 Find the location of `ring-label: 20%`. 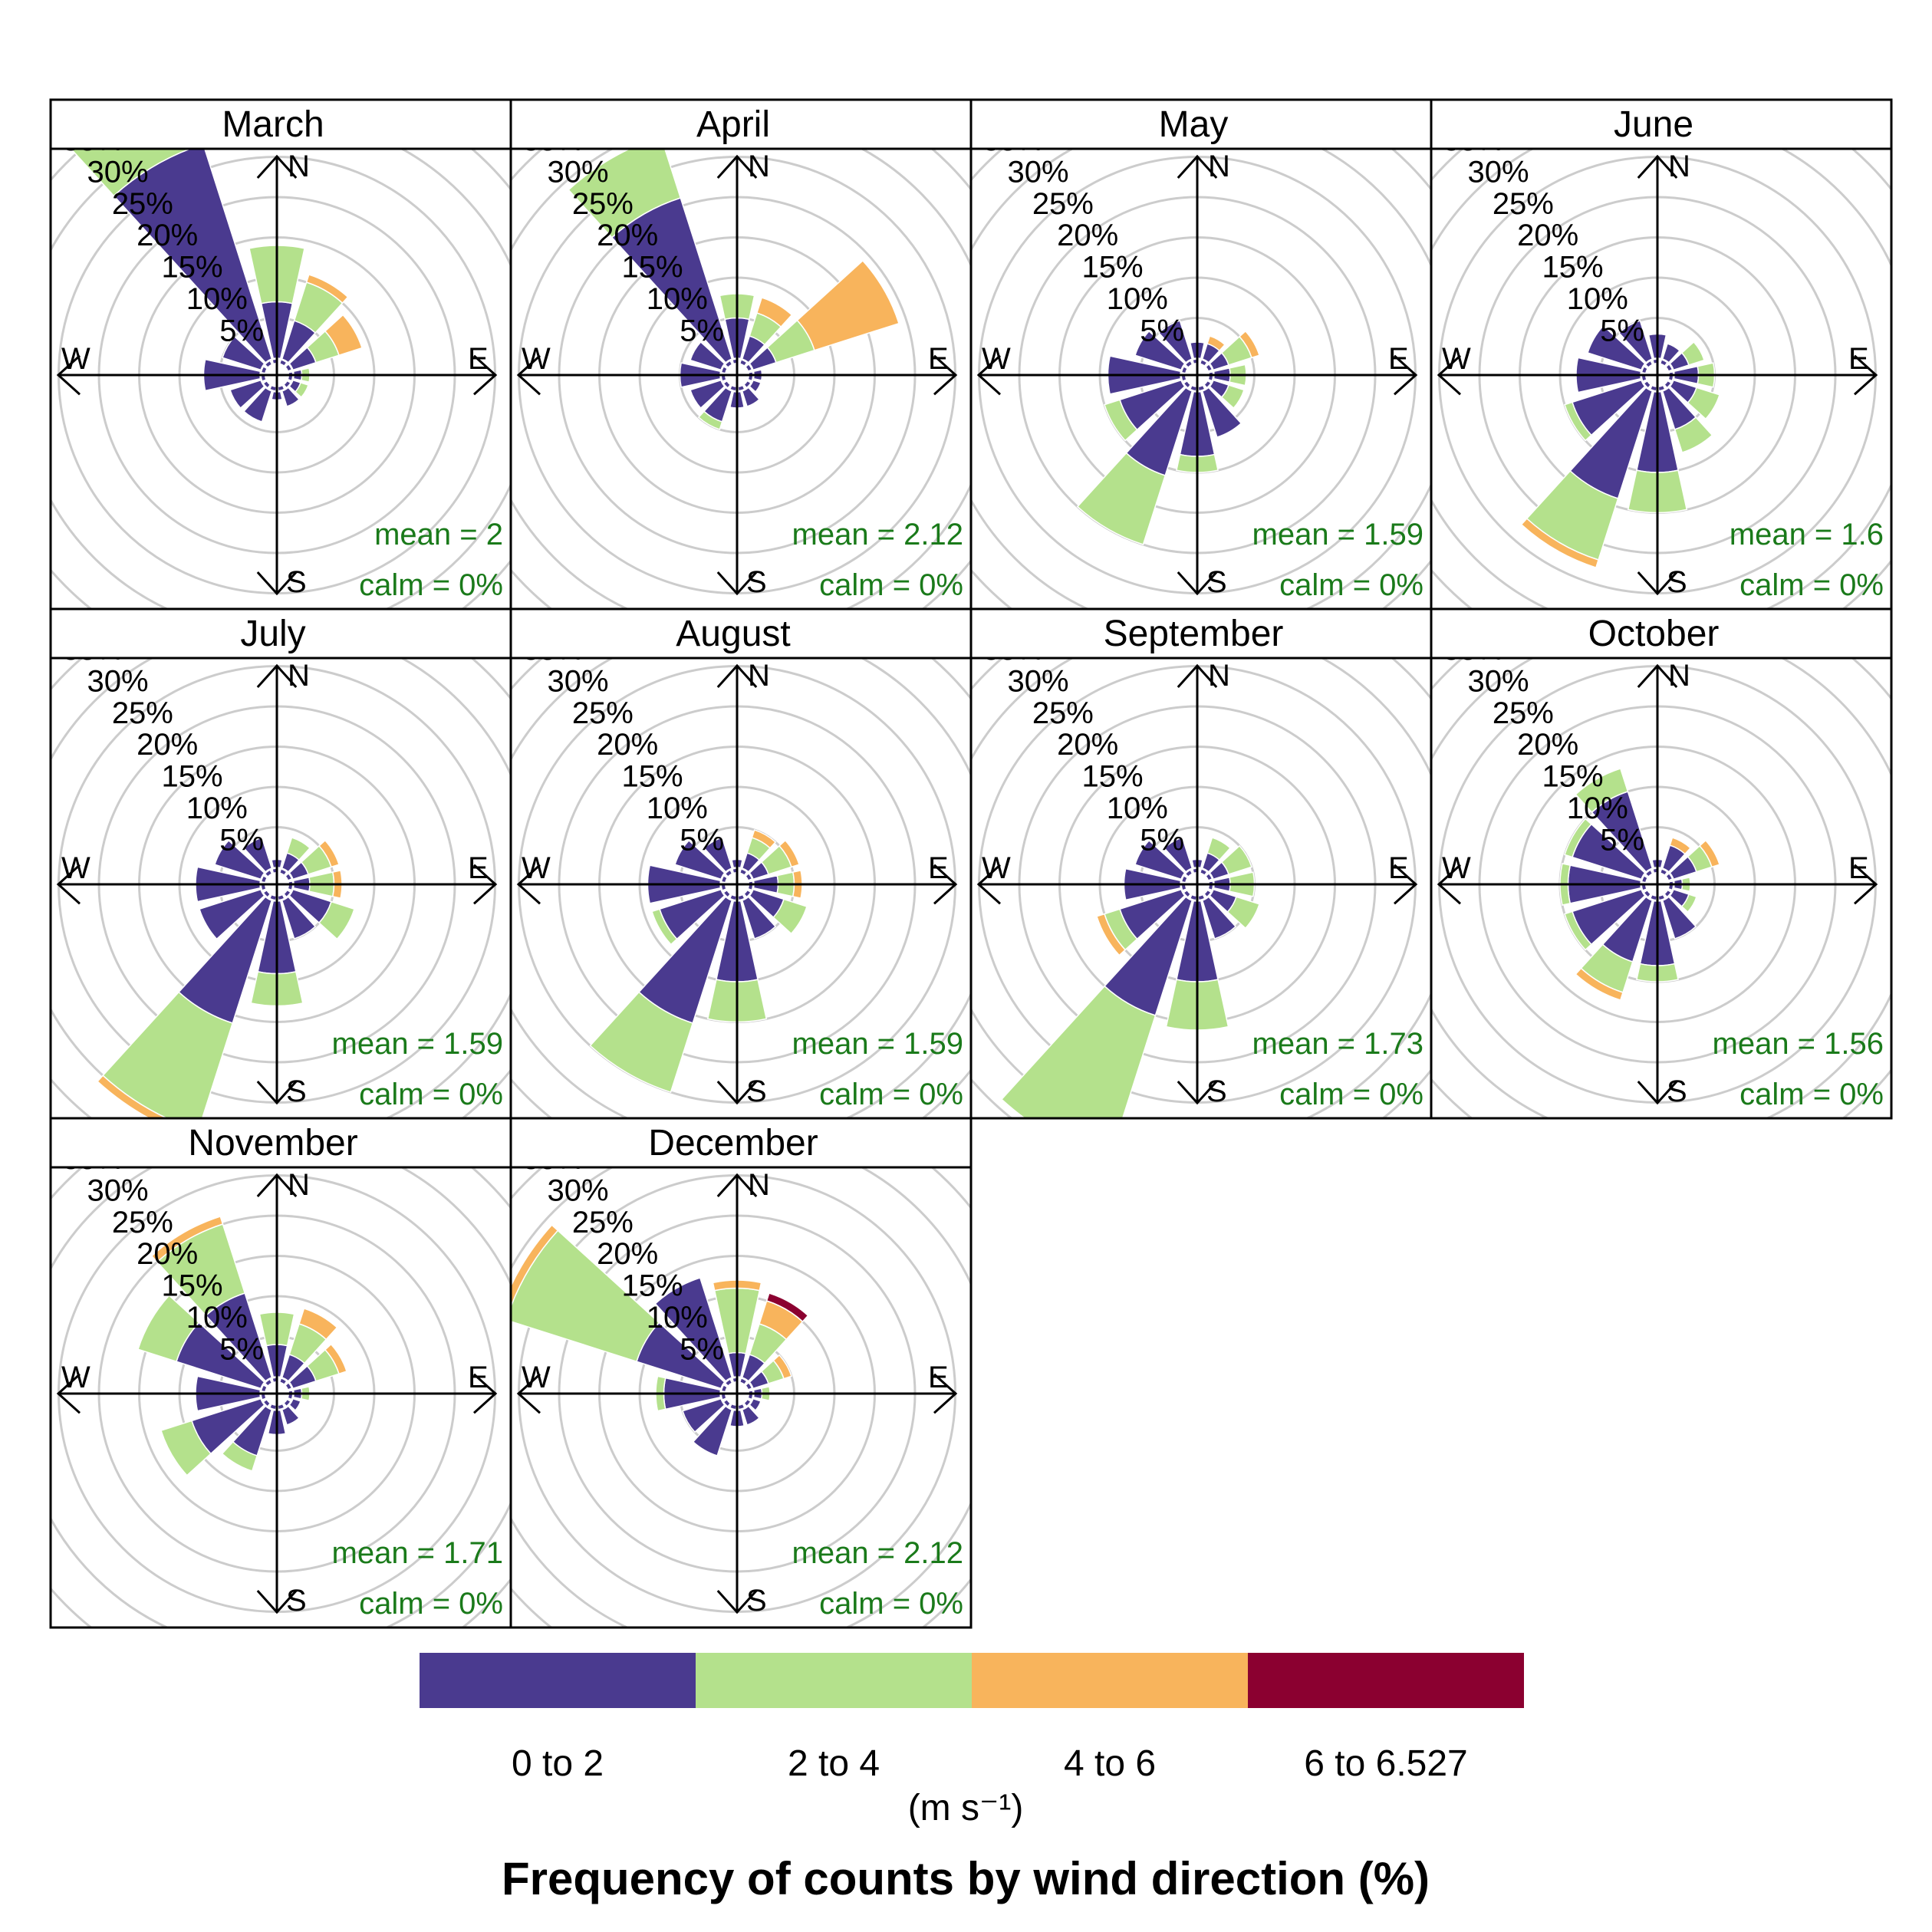

ring-label: 20% is located at coordinates (627, 235).